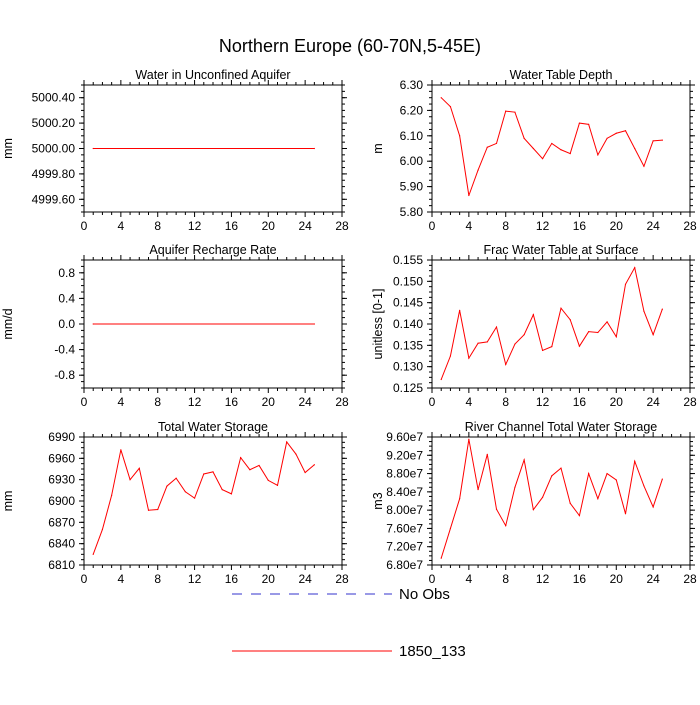 Image resolution: width=700 pixels, height=705 pixels. Describe the element at coordinates (61, 544) in the screenshot. I see `y-tick-label: 6840` at that location.